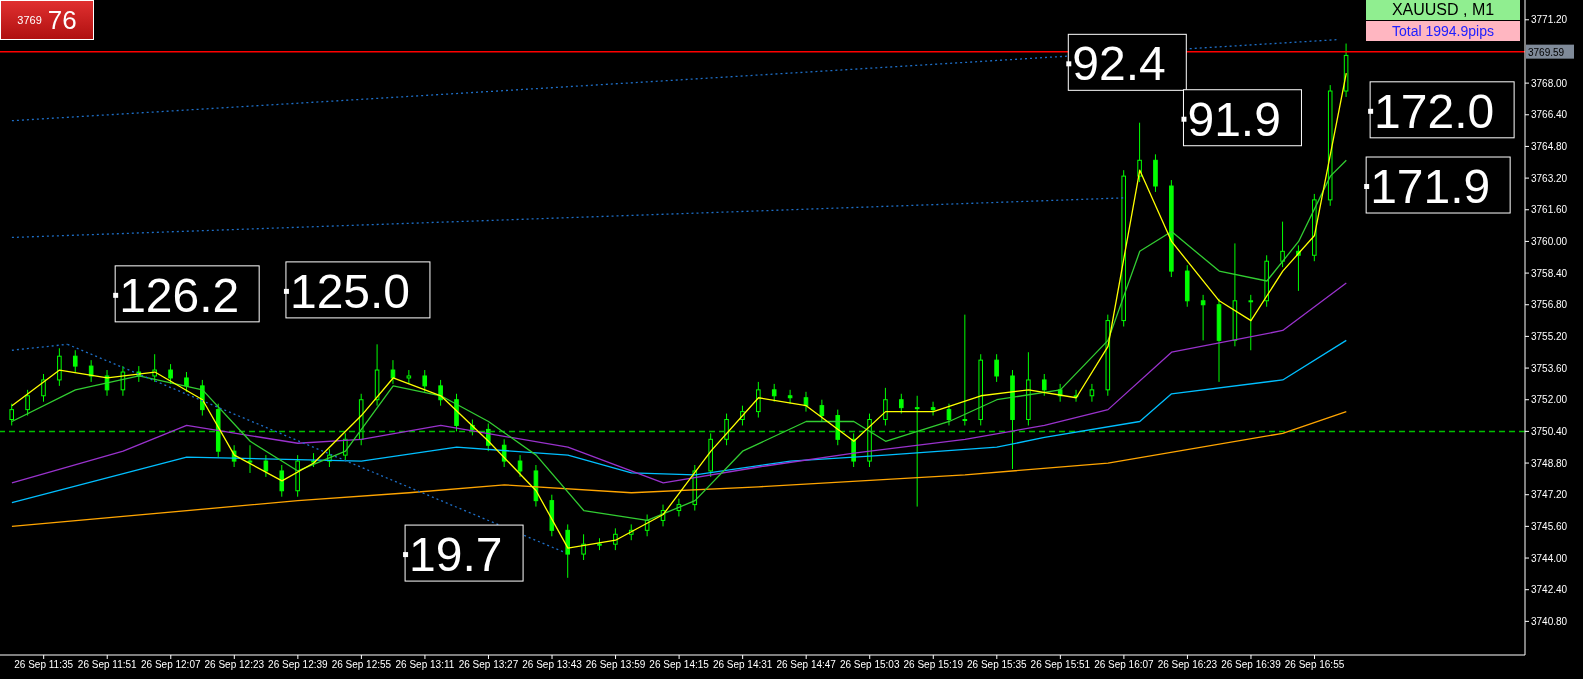 Image resolution: width=1583 pixels, height=679 pixels. What do you see at coordinates (1549, 336) in the screenshot?
I see `y-tick-label: 3755.20` at bounding box center [1549, 336].